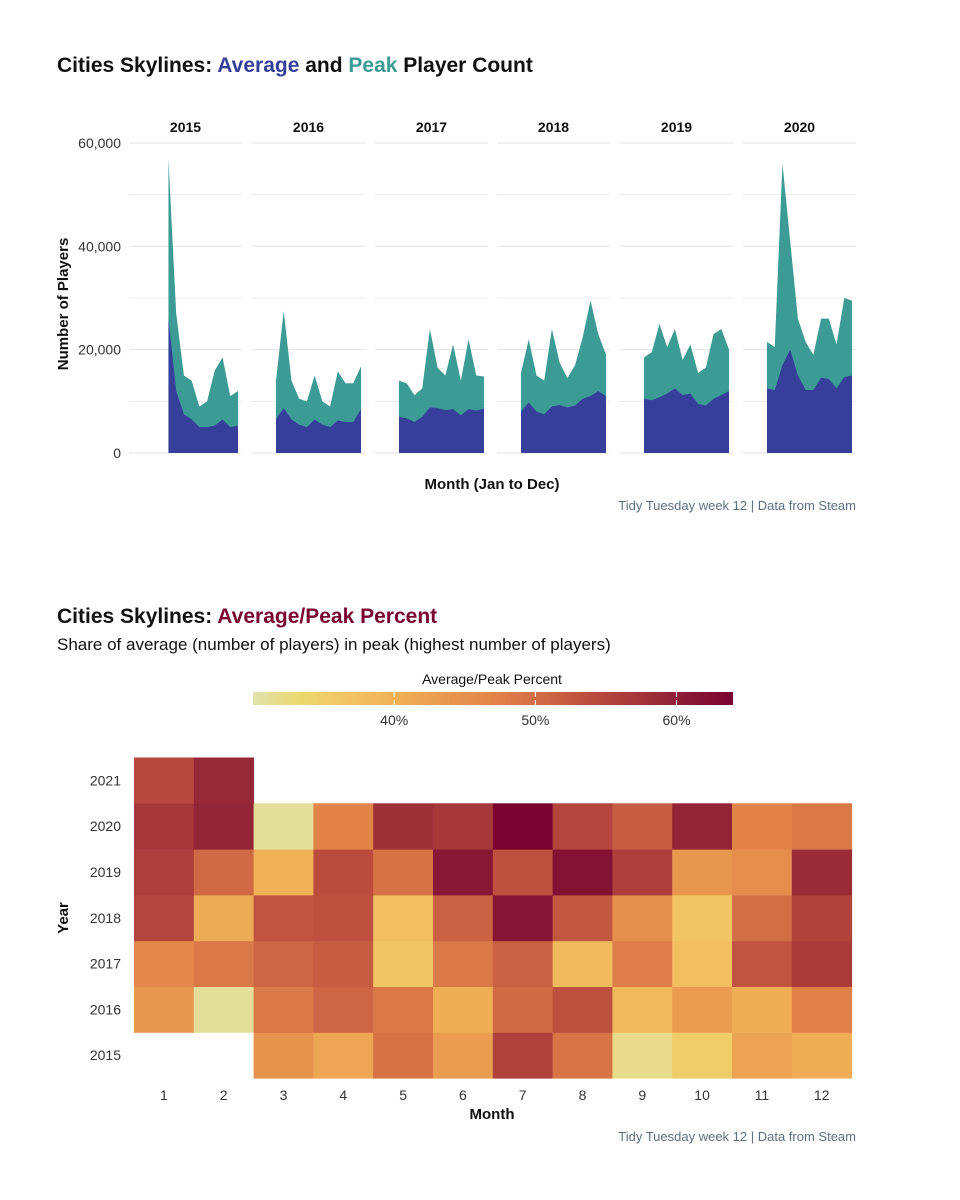 This screenshot has height=1200, width=960. Describe the element at coordinates (441, 430) in the screenshot. I see `average-area-2017` at that location.